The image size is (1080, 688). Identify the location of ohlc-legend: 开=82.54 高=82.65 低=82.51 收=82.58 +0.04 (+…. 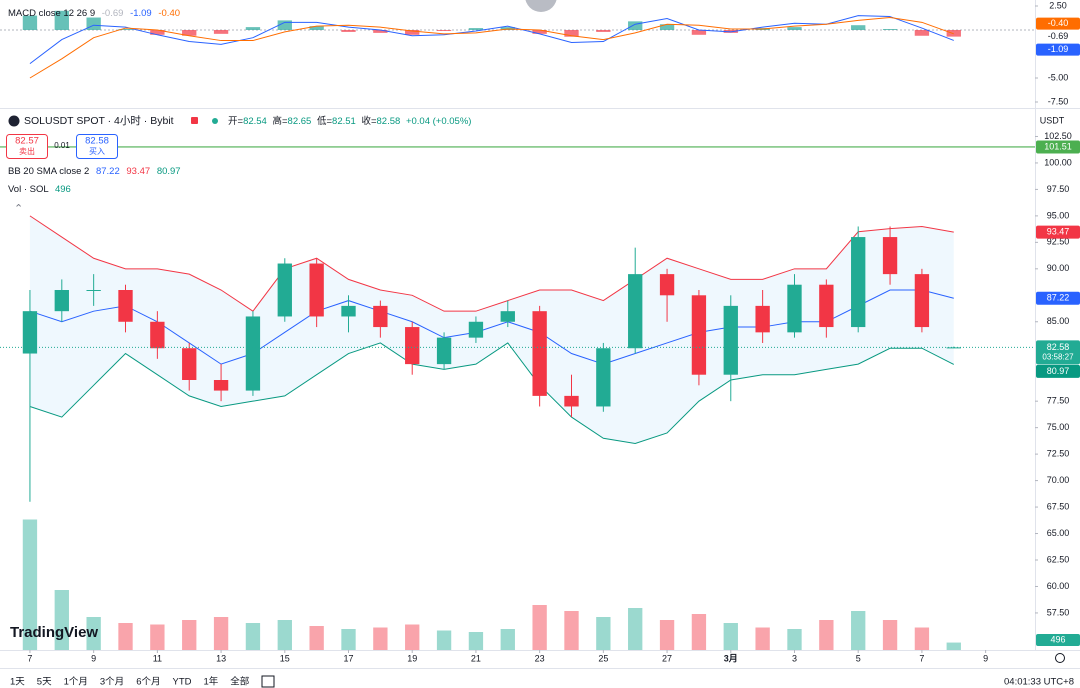
(349, 121).